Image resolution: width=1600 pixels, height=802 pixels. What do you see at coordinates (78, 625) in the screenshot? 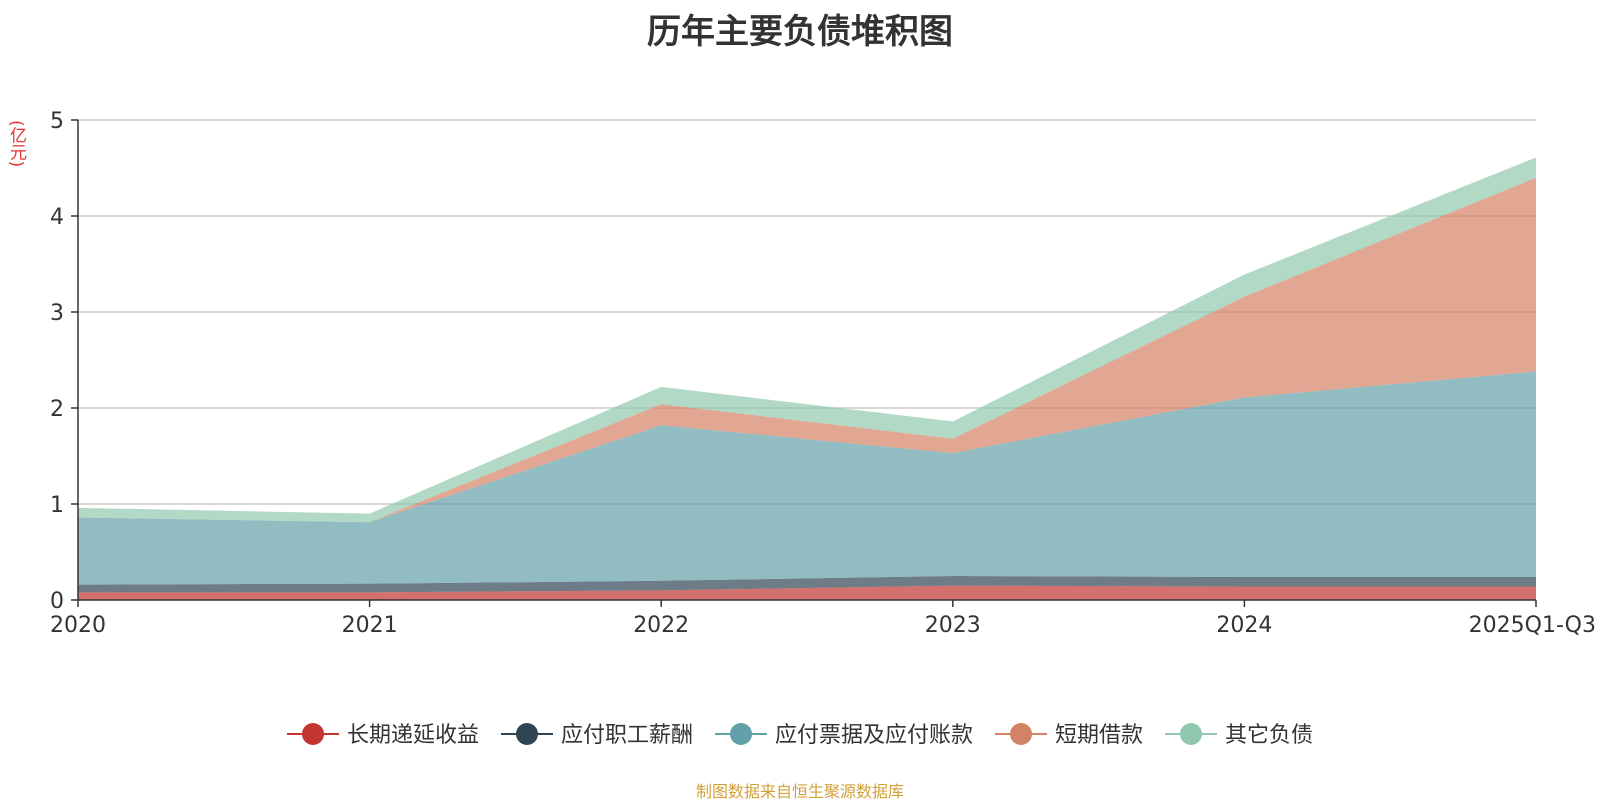
I see `x-tick-label: 2020` at bounding box center [78, 625].